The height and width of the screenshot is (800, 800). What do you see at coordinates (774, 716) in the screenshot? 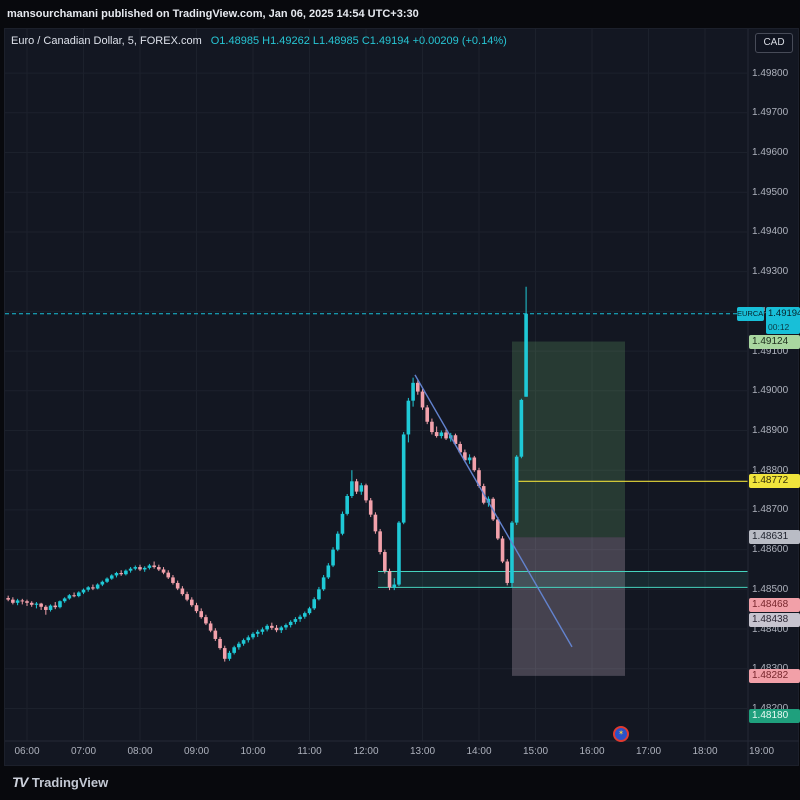
I see `price-level-tag: 1.48180` at bounding box center [774, 716].